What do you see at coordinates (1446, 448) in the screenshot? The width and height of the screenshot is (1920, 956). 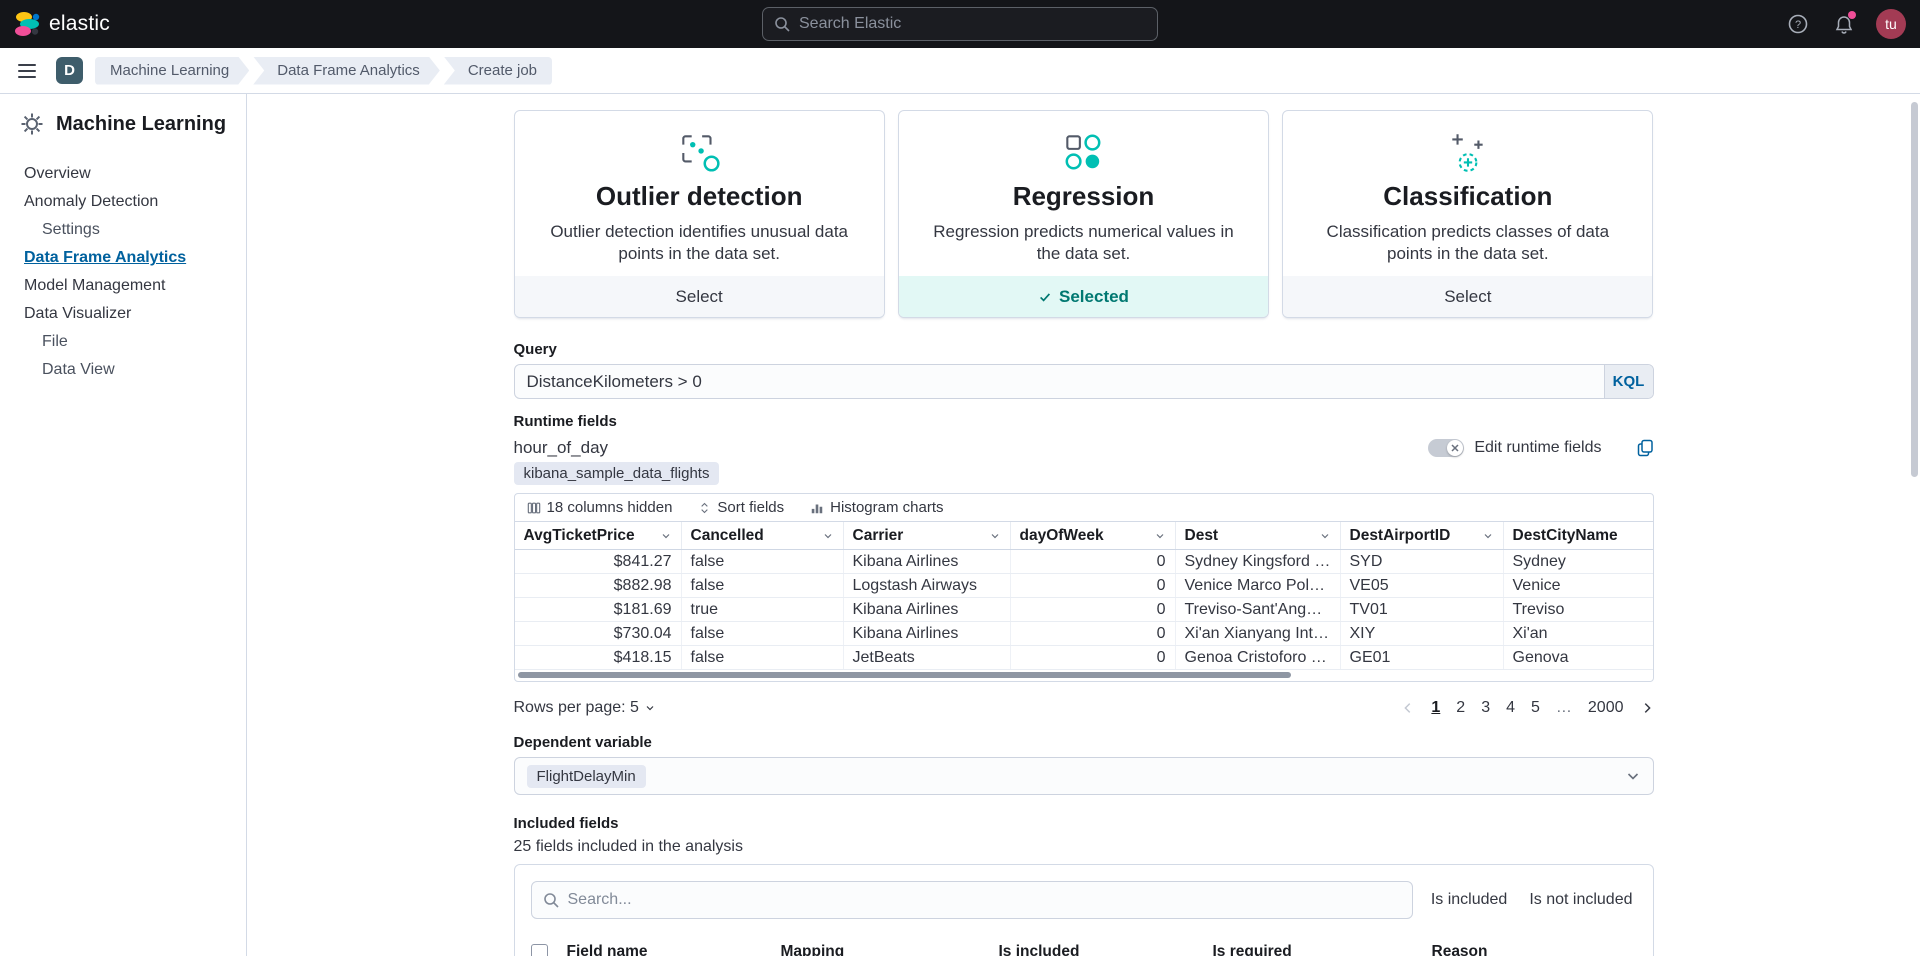 I see `edit-runtime-toggle` at bounding box center [1446, 448].